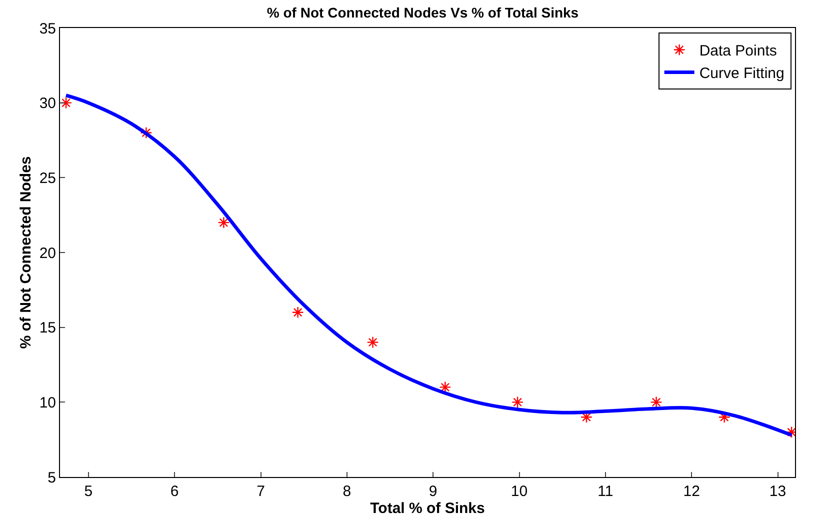 The image size is (813, 525). What do you see at coordinates (422, 12) in the screenshot?
I see `chart-title: % of Not Connected Nodes Vs % of Total Sinks` at bounding box center [422, 12].